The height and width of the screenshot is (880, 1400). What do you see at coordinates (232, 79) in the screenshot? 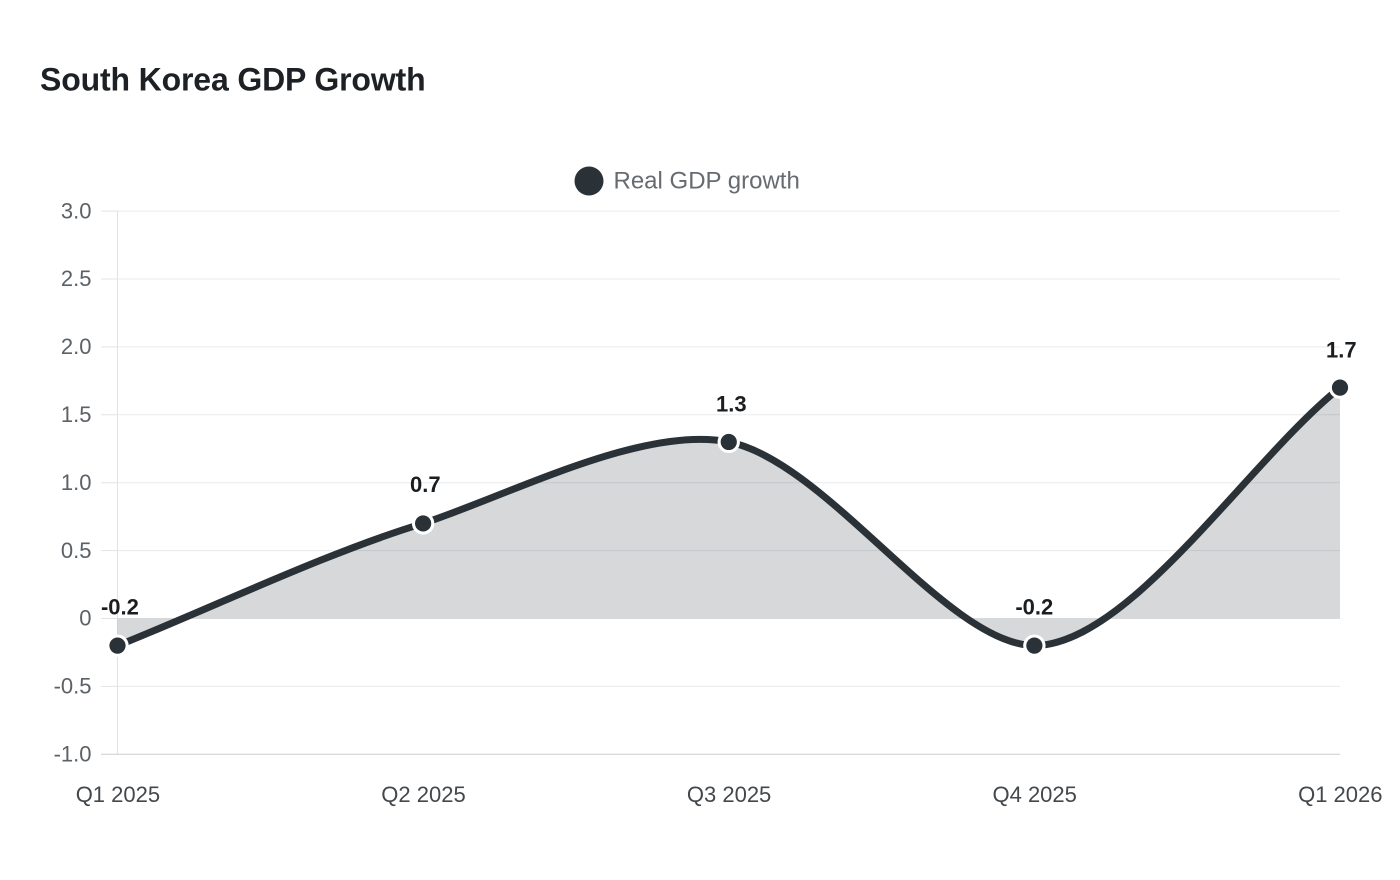
I see `svg-text: South Korea GDP Growth` at bounding box center [232, 79].